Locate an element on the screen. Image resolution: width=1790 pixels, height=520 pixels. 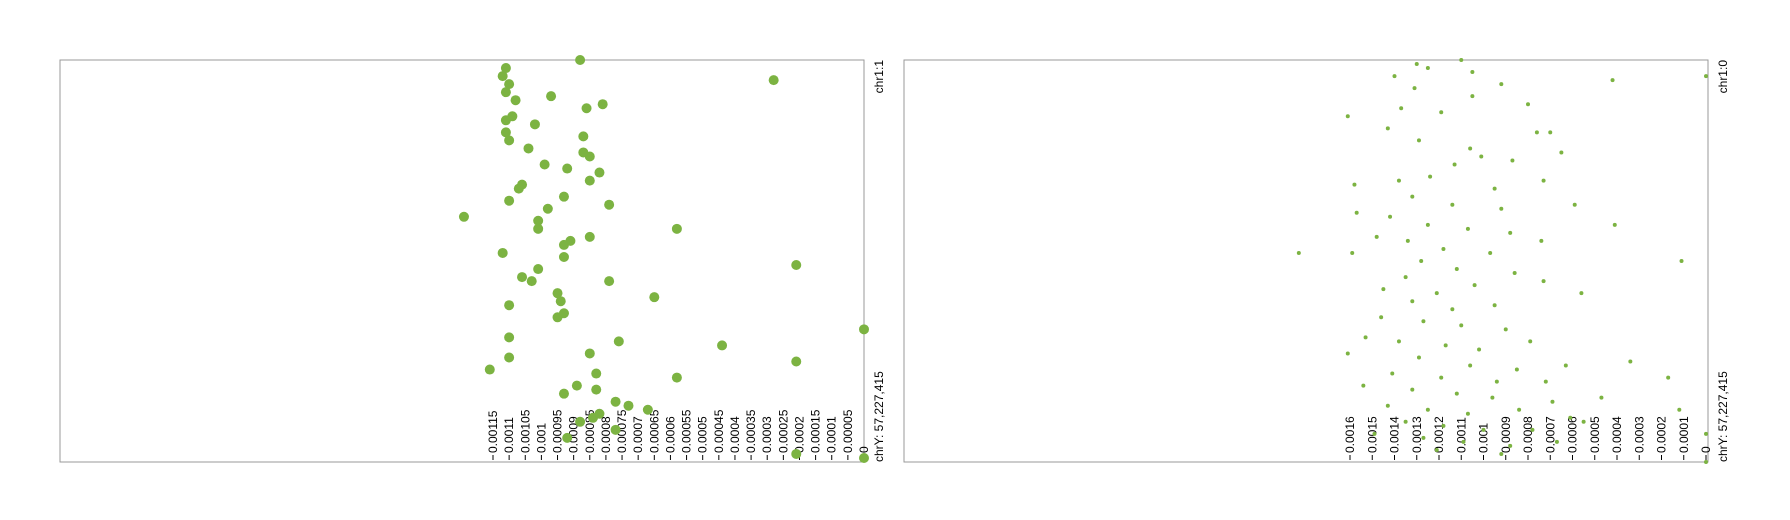
value-tick-label: 0.001 is located at coordinates (1484, 438).